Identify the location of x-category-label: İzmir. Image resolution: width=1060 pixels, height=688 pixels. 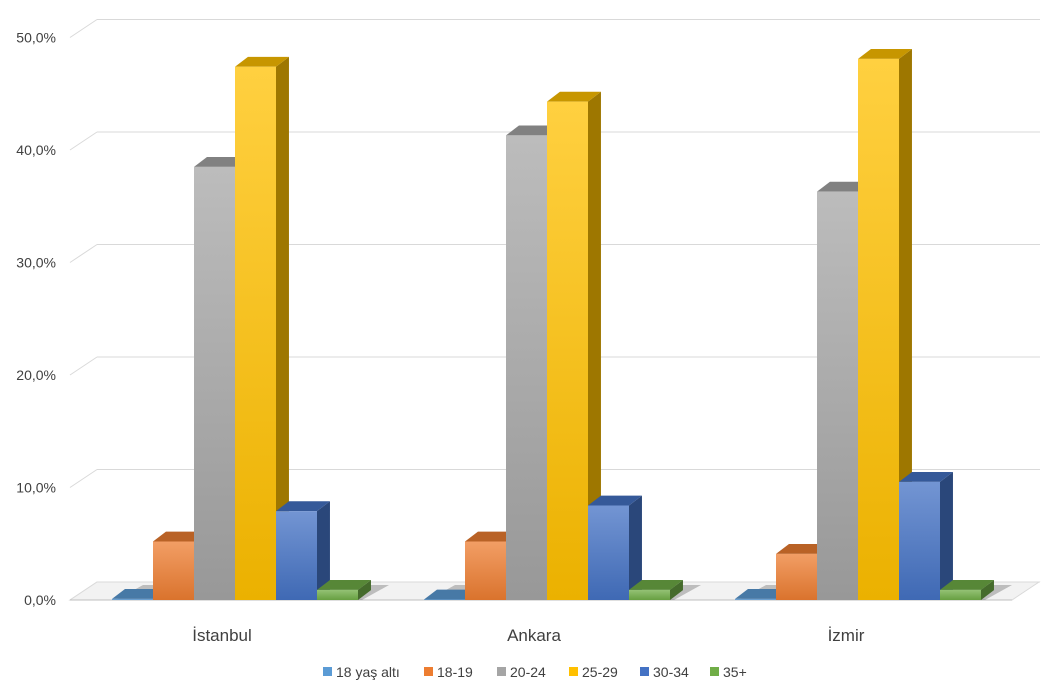
(846, 635).